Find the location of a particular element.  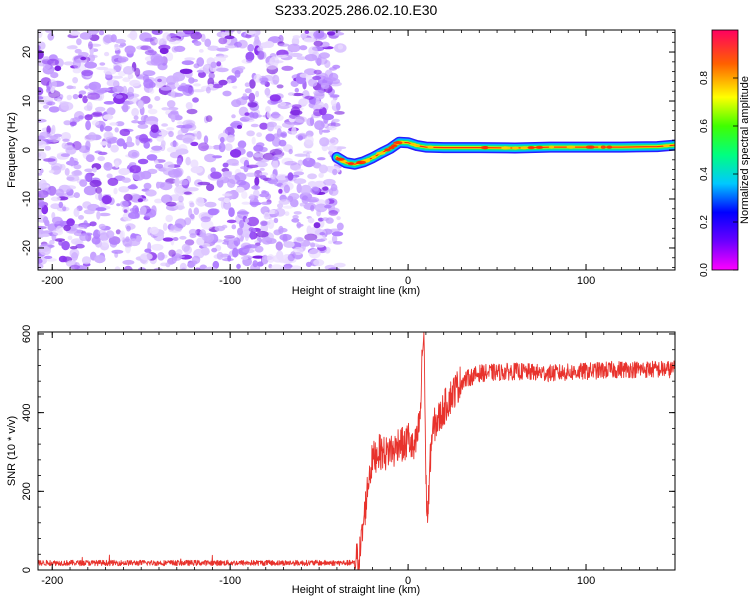

snr-xtick-label: -100 is located at coordinates (230, 581).